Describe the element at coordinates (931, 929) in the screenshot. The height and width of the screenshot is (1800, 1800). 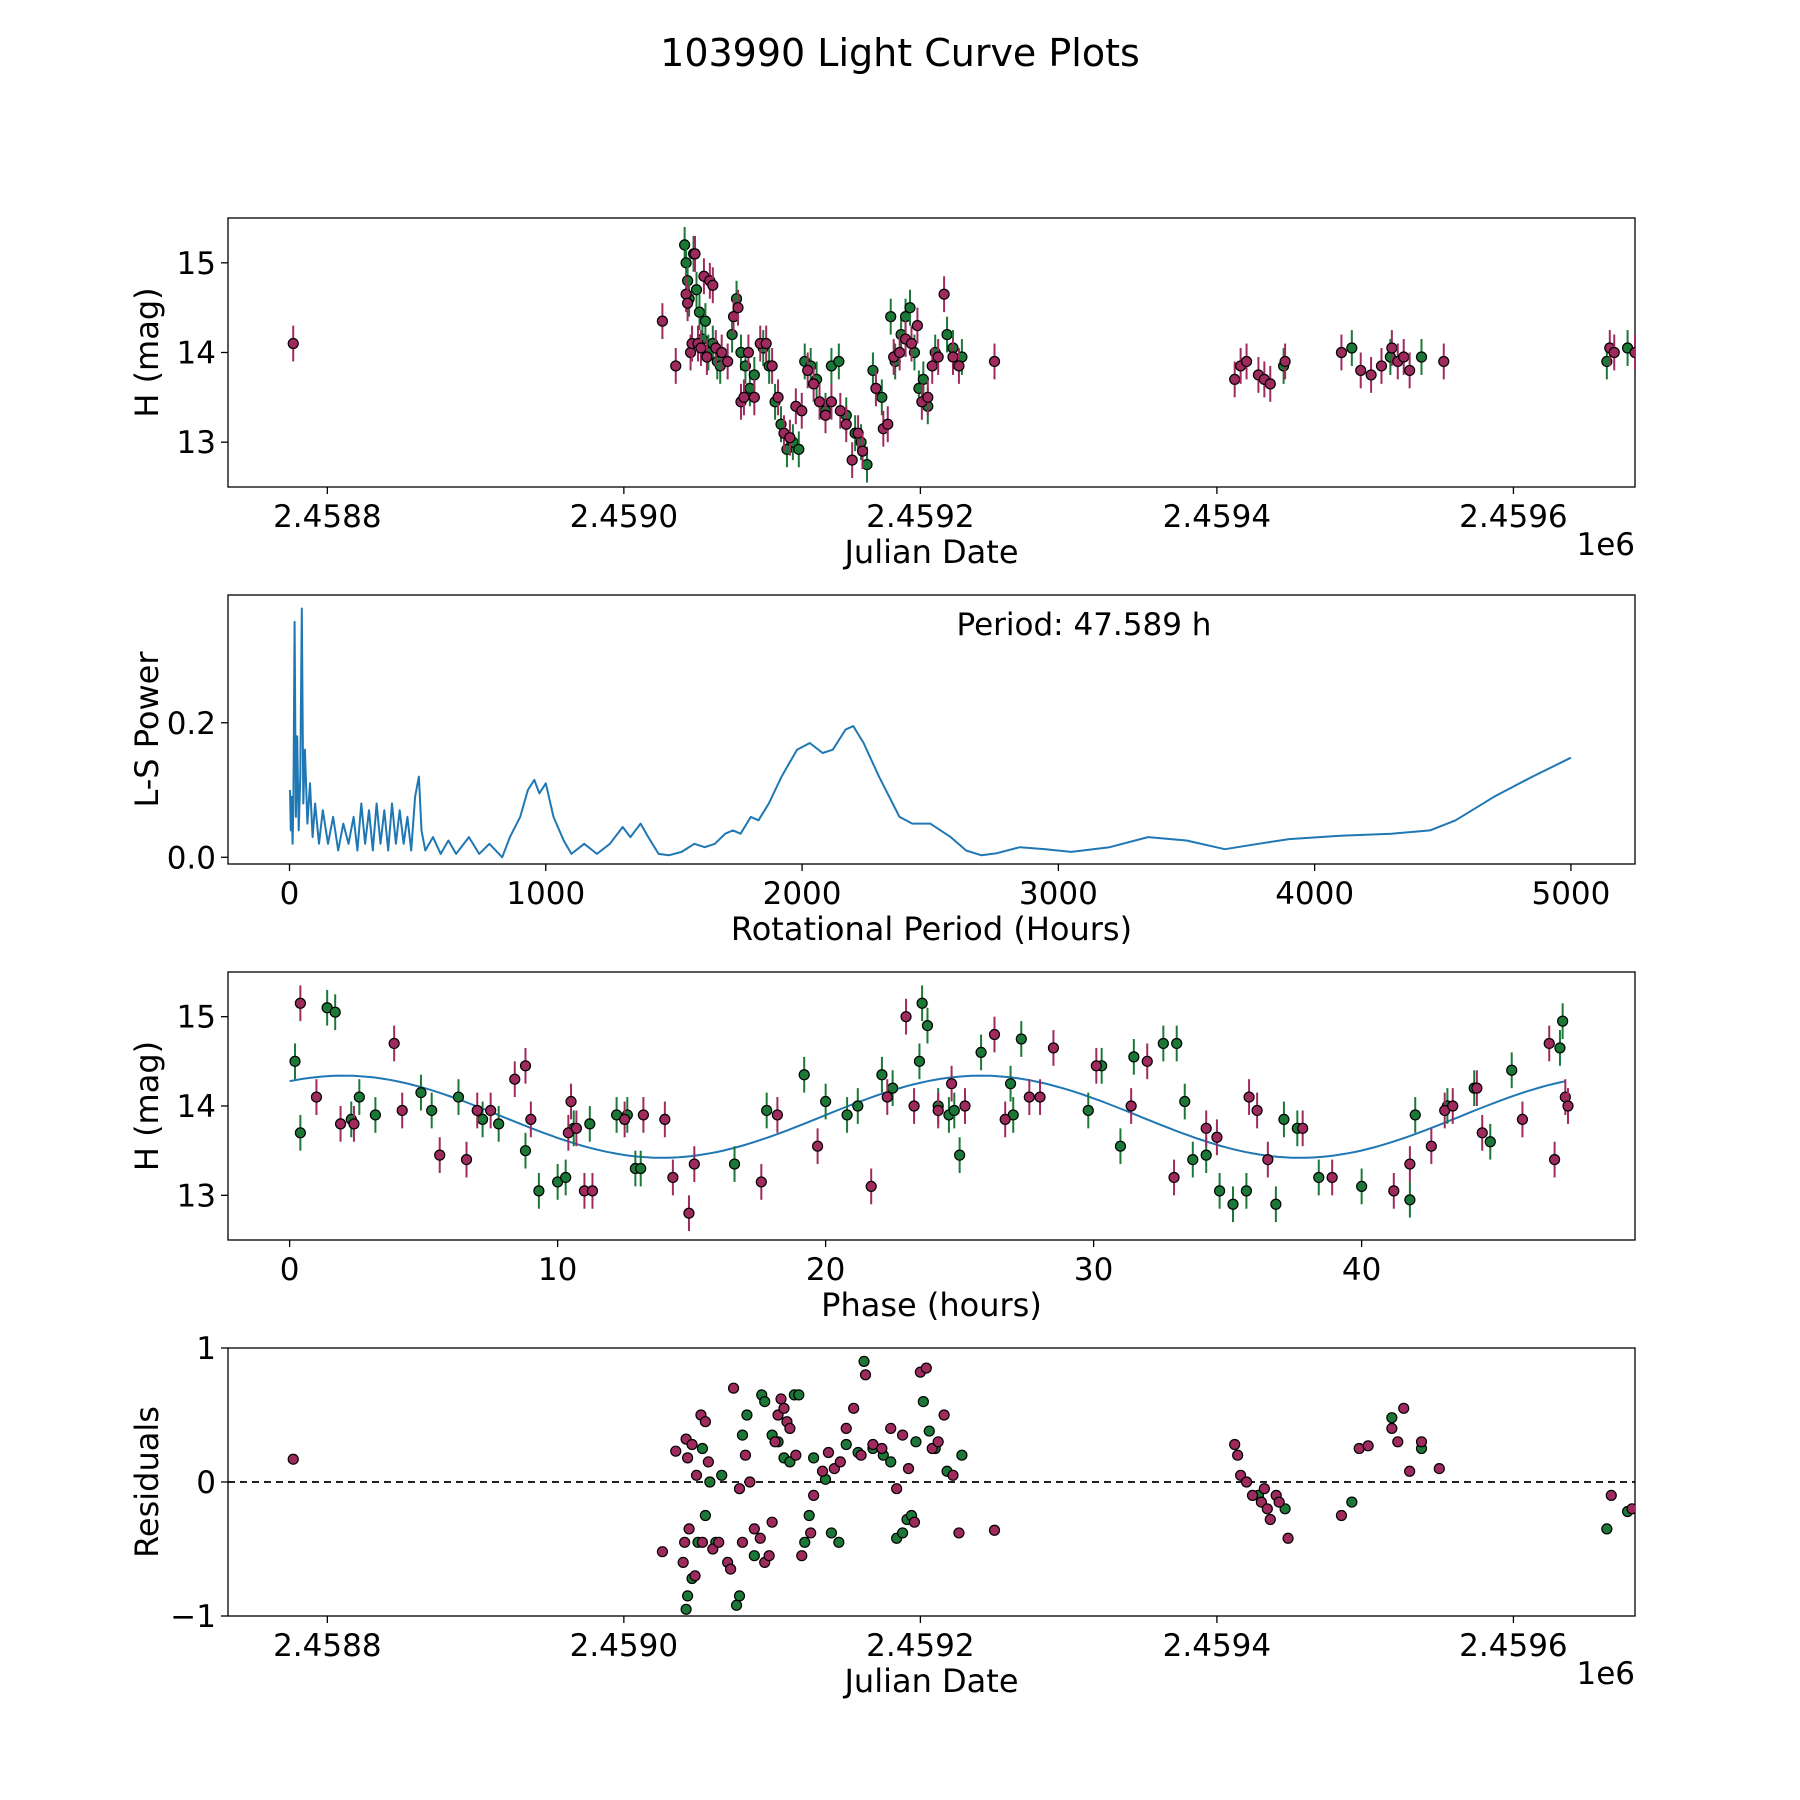
I see `x-axis-label: Rotational Period (Hours)` at that location.